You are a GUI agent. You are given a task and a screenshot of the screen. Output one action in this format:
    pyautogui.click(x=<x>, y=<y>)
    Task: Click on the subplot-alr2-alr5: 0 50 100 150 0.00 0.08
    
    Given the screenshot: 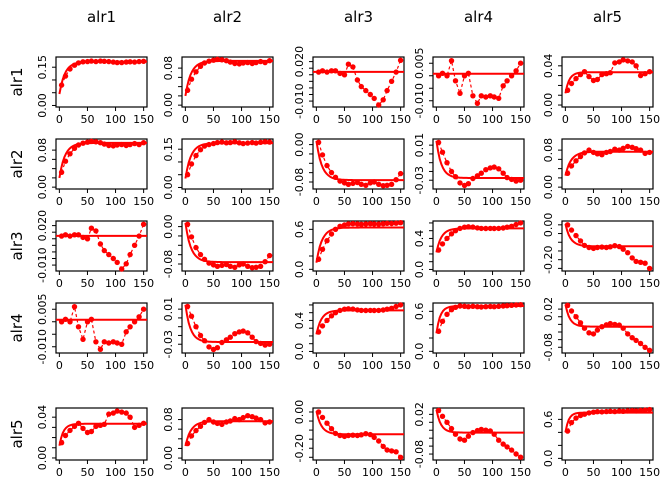 What is the action you would take?
    pyautogui.click(x=601, y=173)
    